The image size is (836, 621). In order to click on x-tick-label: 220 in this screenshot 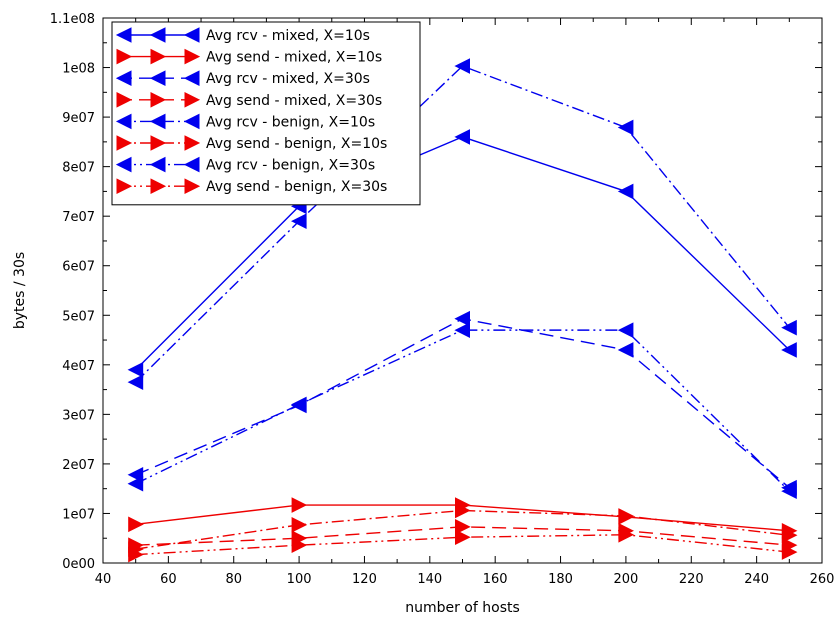, I will do `click(691, 579)`.